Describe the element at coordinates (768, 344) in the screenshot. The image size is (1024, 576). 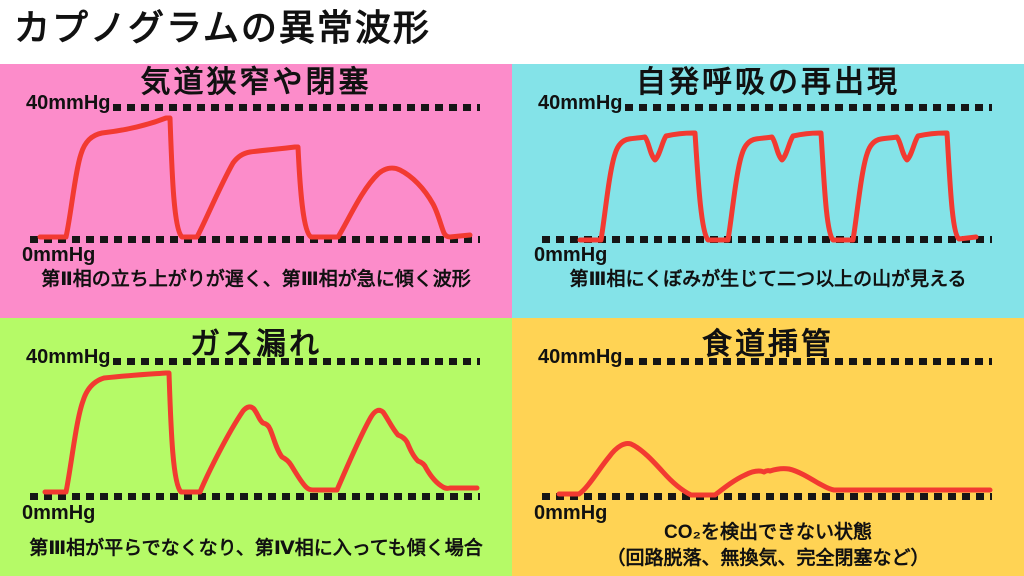
I see `panel-title: 食道挿管` at that location.